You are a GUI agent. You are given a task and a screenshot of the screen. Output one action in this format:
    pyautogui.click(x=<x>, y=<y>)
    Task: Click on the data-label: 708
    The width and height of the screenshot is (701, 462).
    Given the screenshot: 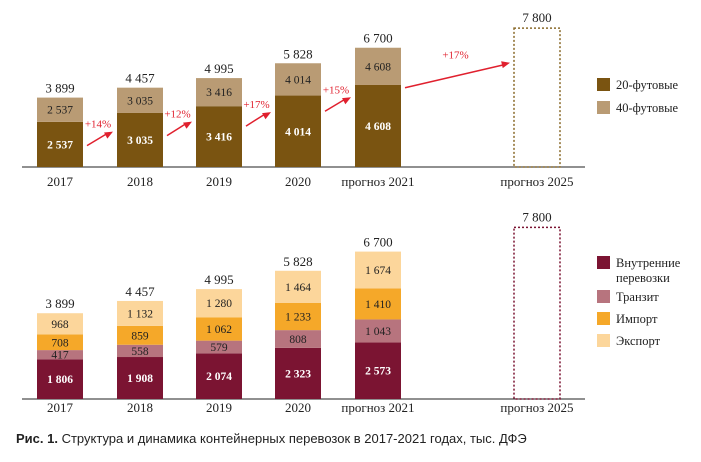 What is the action you would take?
    pyautogui.click(x=60, y=343)
    